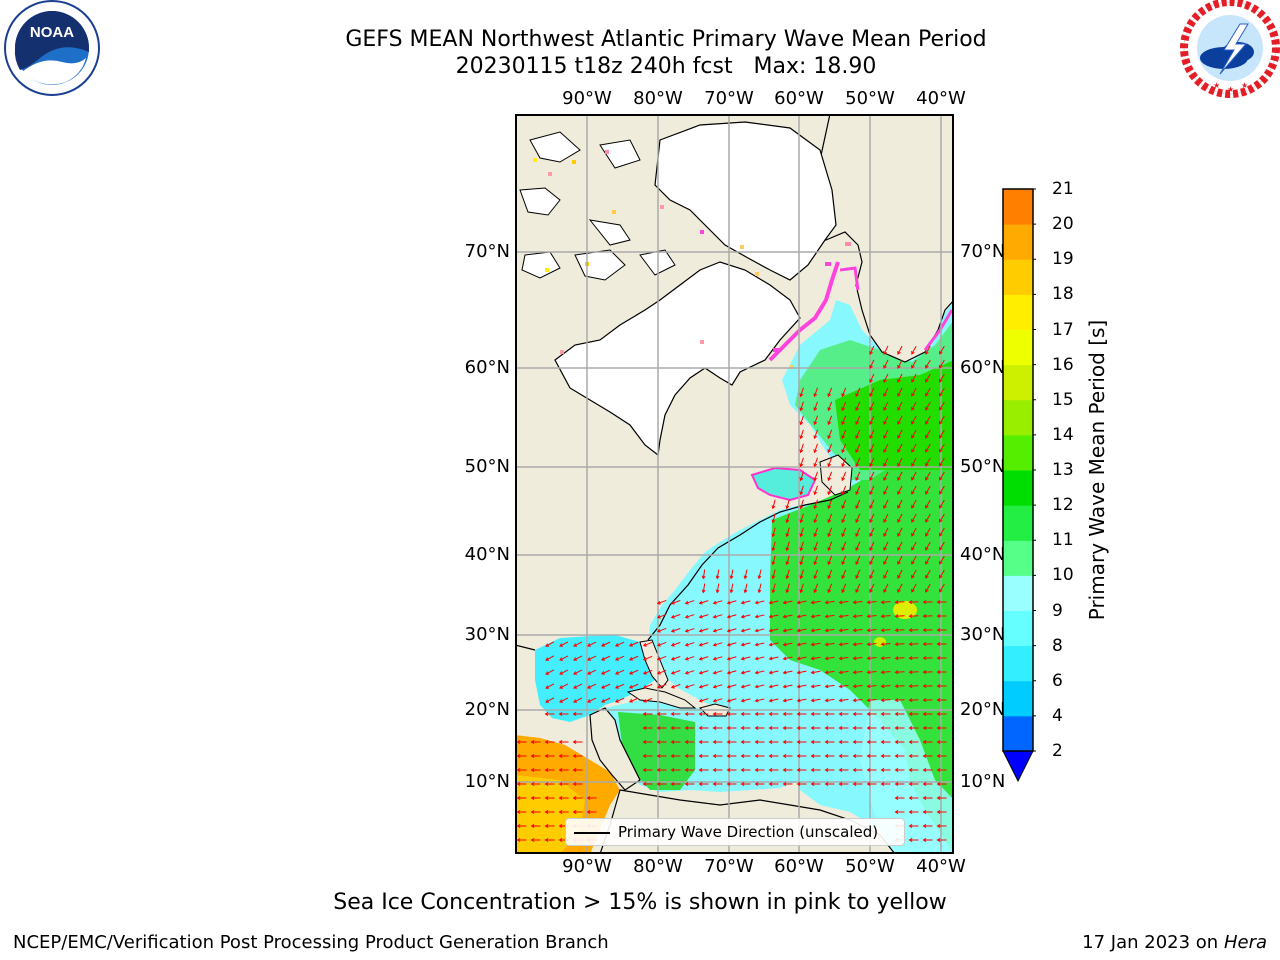 Image resolution: width=1280 pixels, height=960 pixels. I want to click on lat-tick-right: 10°N, so click(983, 781).